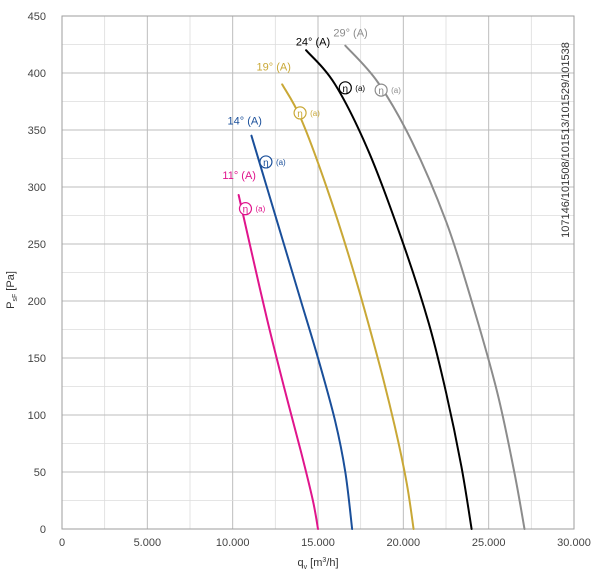 The image size is (599, 579). Describe the element at coordinates (306, 567) in the screenshot. I see `x-axis-label-sub: v` at that location.